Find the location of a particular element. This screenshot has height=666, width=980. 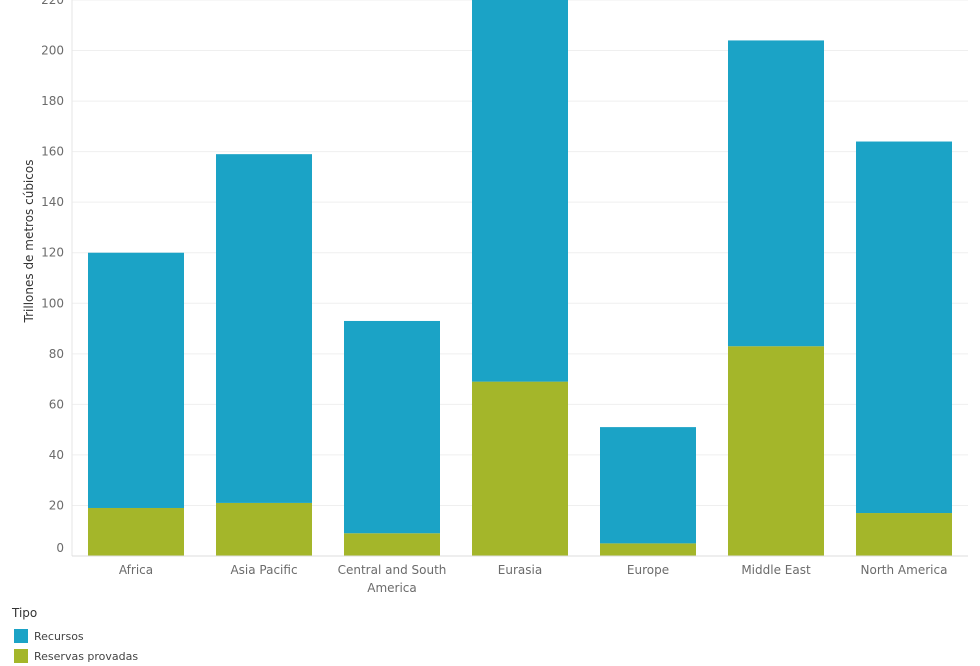

x-tick-label: Eurasia is located at coordinates (520, 570).